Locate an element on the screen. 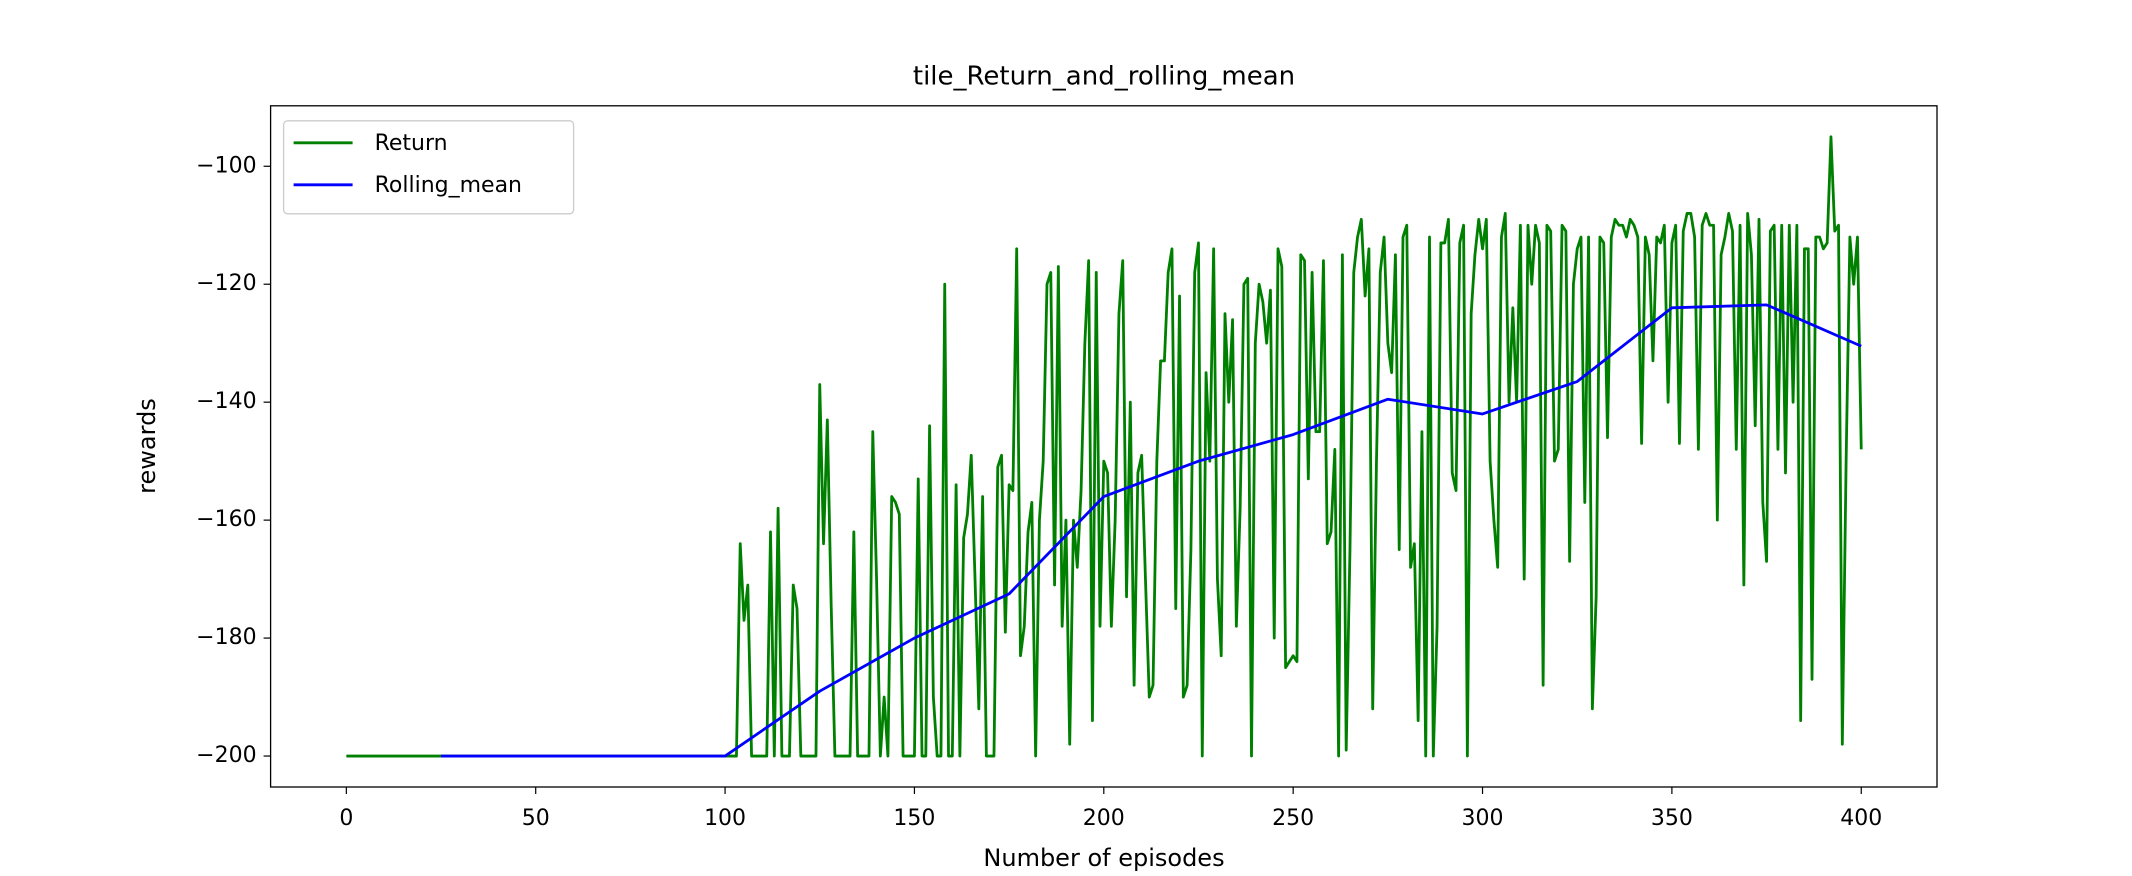  y-tick-label: −100 is located at coordinates (226, 165).